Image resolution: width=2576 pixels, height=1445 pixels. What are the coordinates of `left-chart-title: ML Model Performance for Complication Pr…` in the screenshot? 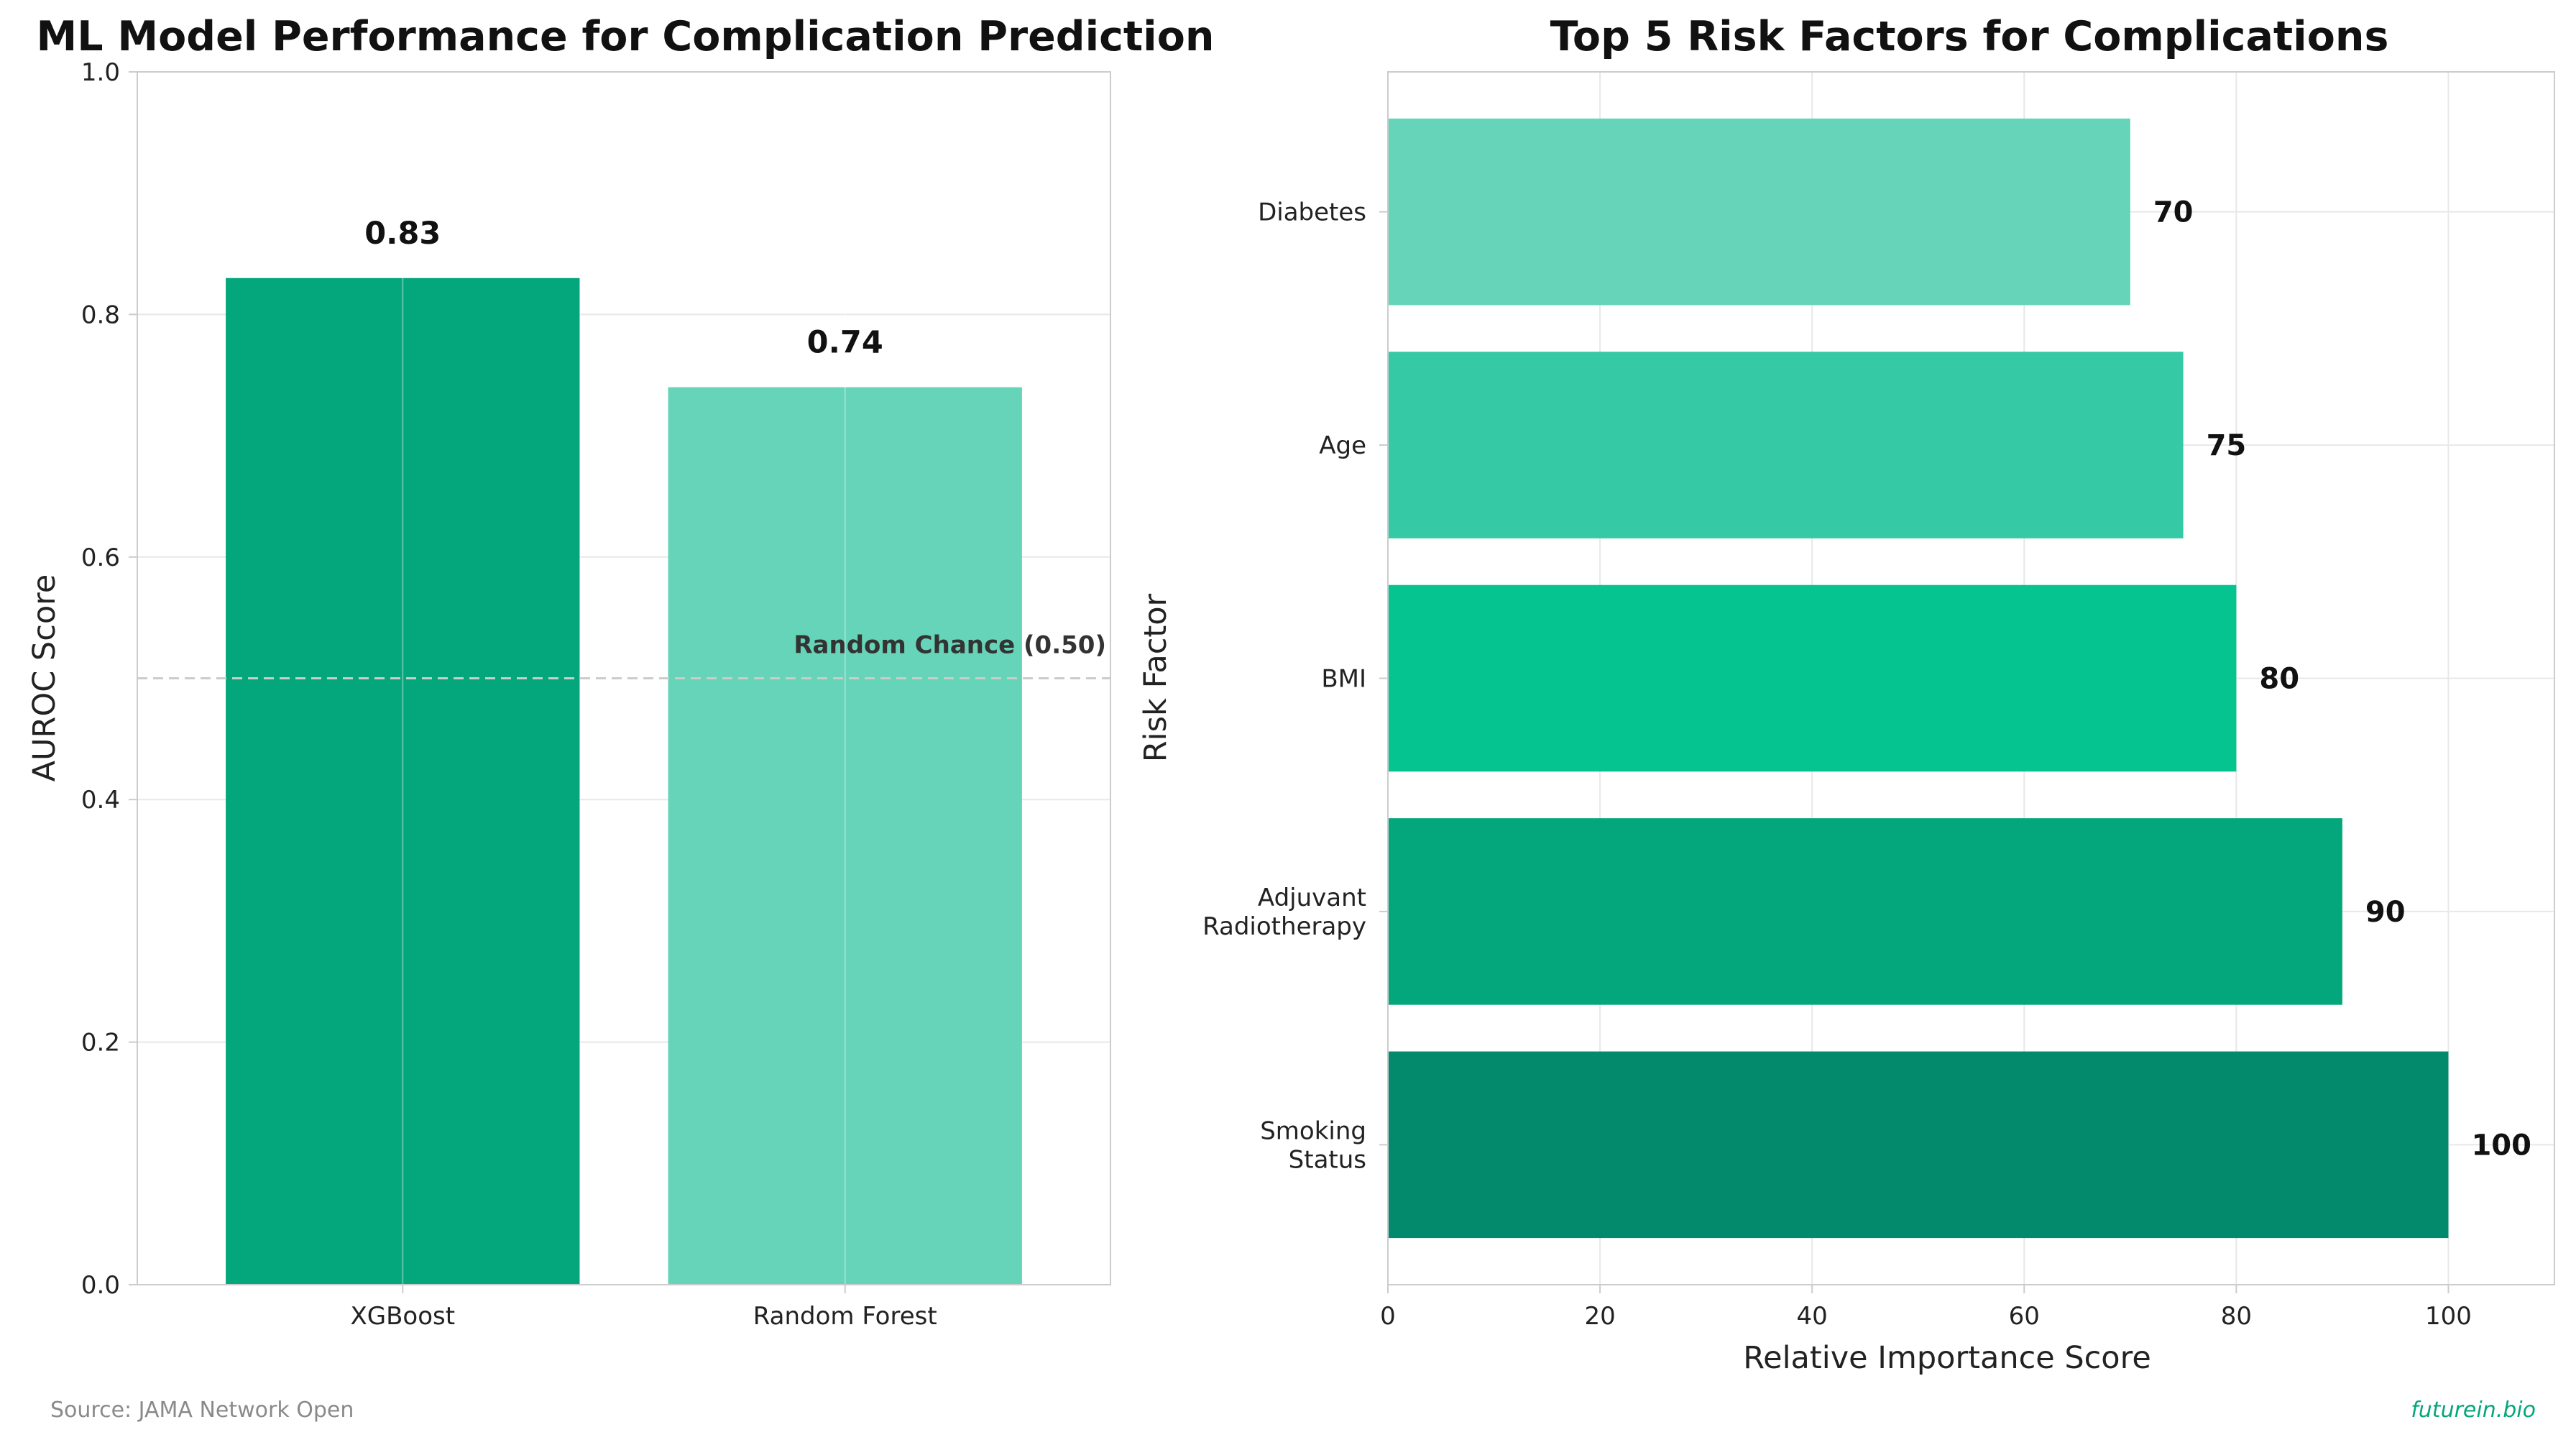 It's located at (626, 36).